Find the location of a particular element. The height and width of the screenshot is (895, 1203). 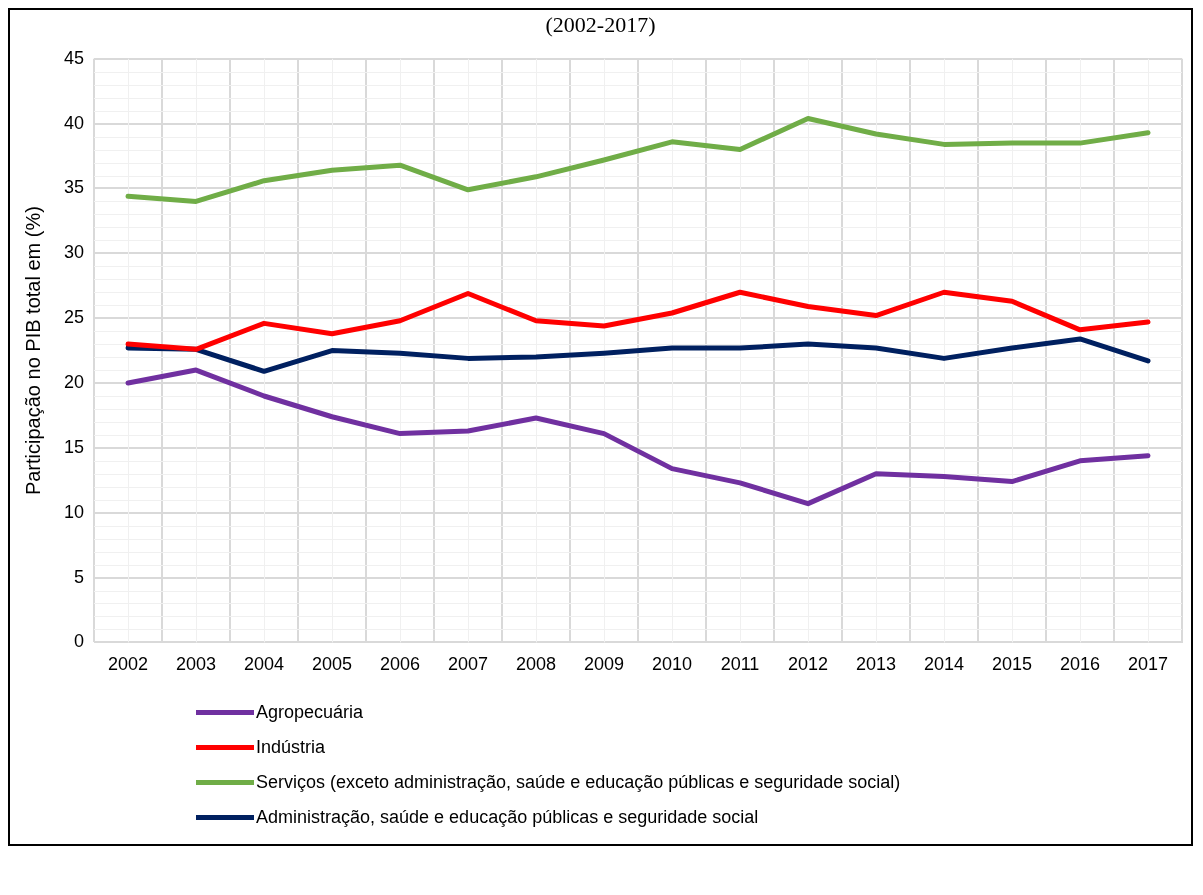

x-tick-label: 2015 is located at coordinates (1012, 664).